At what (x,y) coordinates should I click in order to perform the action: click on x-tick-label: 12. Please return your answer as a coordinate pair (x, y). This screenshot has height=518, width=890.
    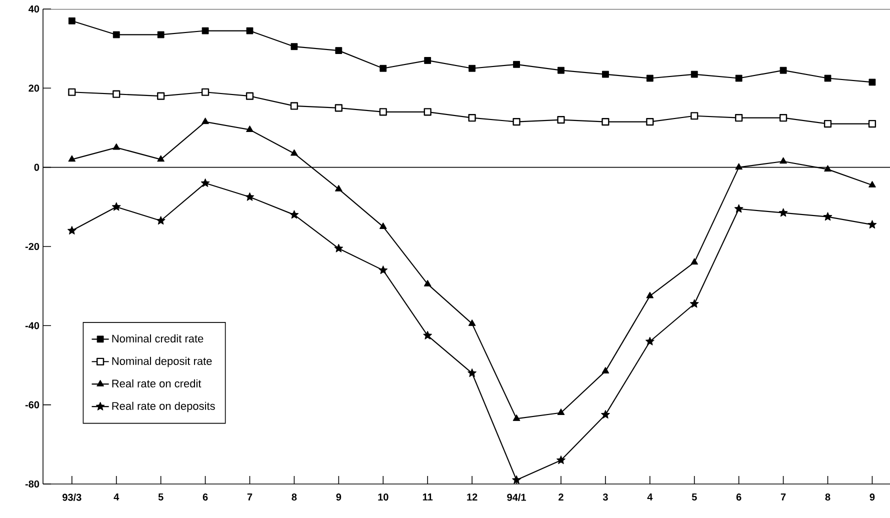
    Looking at the image, I should click on (472, 497).